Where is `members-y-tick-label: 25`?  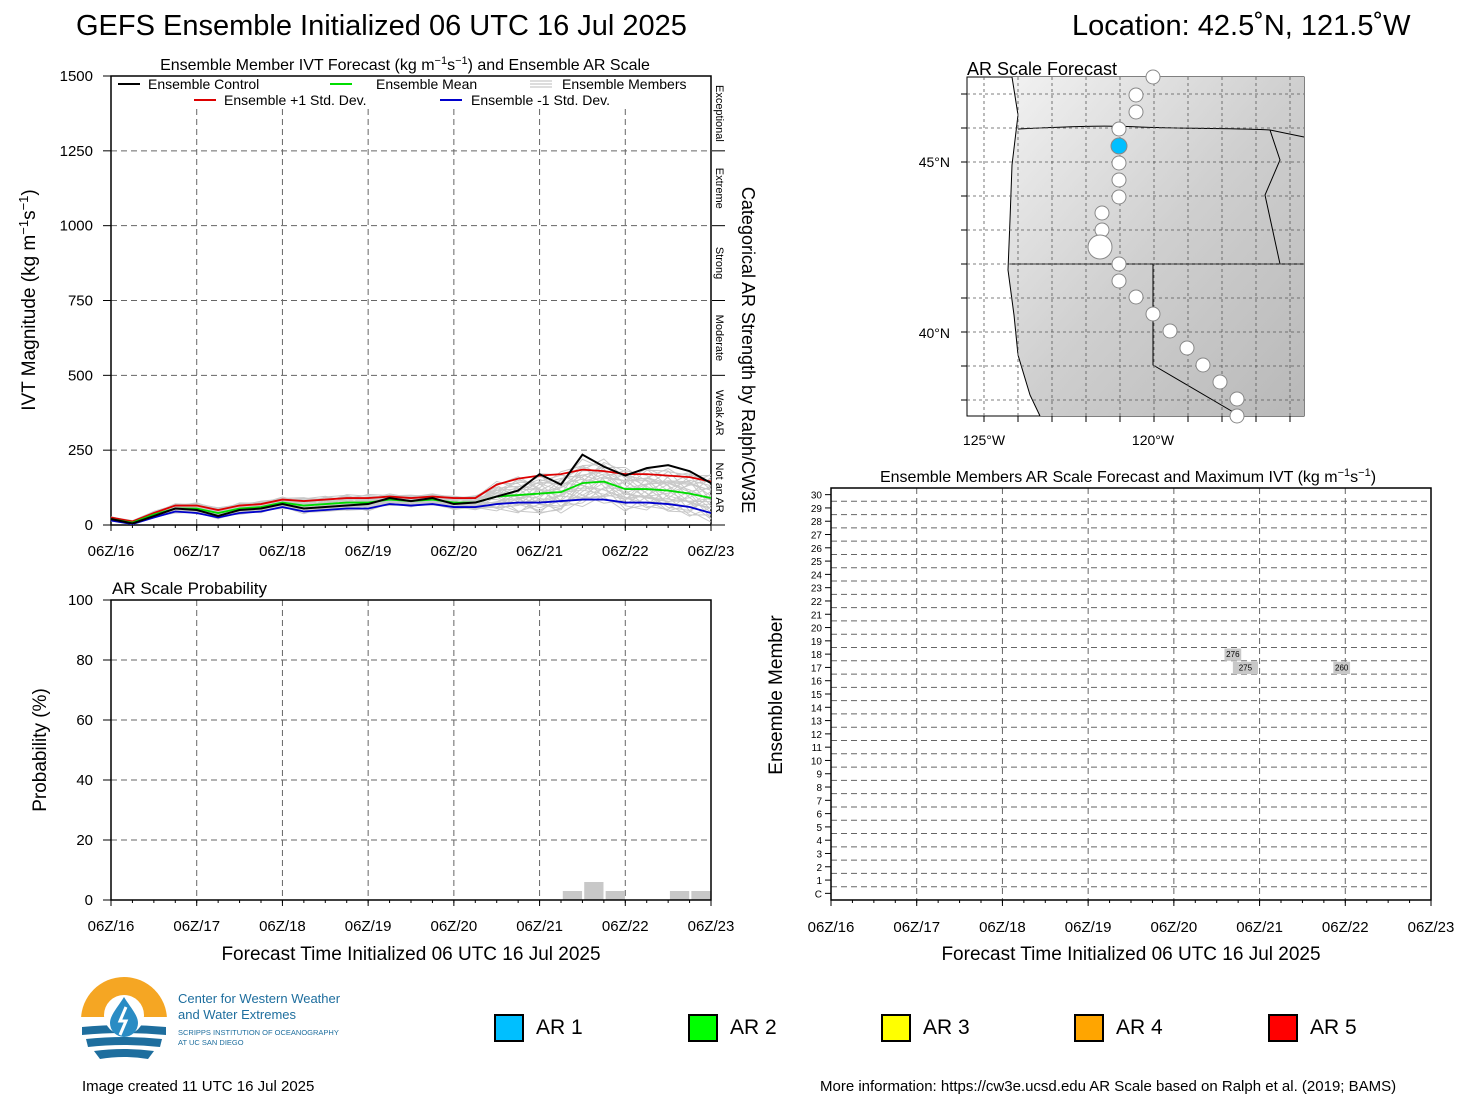
members-y-tick-label: 25 is located at coordinates (817, 562).